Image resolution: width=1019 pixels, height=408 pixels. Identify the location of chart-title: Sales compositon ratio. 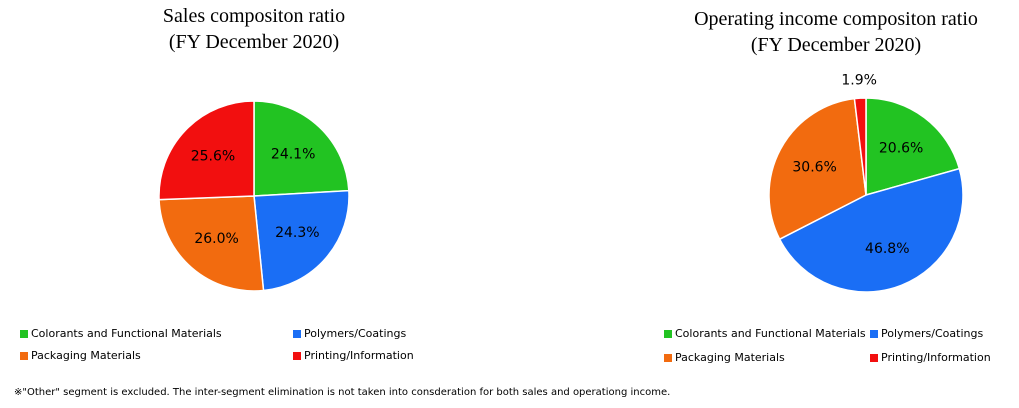
(254, 16).